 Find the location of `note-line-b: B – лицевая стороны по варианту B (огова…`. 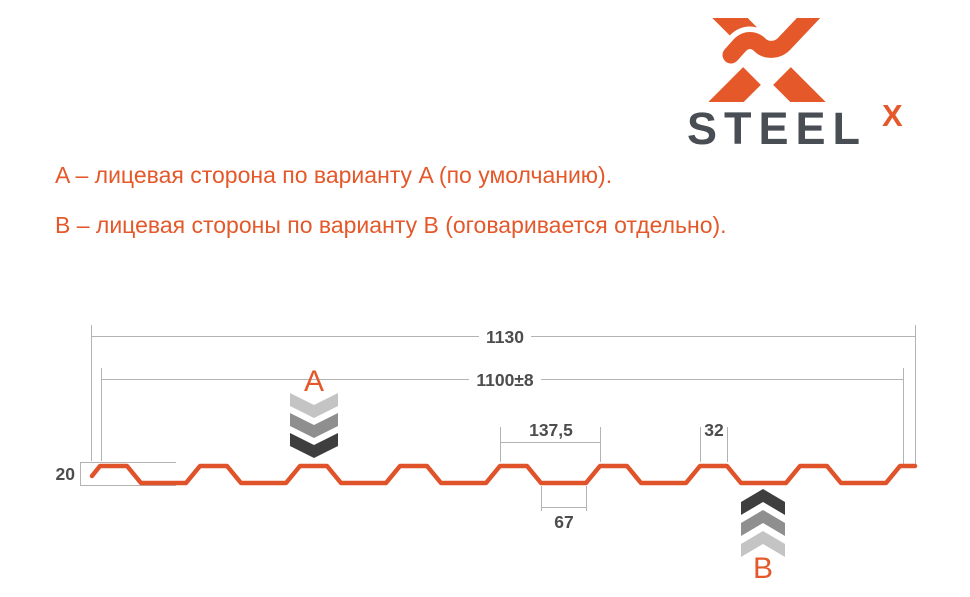

note-line-b: B – лицевая стороны по варианту B (огова… is located at coordinates (391, 225).